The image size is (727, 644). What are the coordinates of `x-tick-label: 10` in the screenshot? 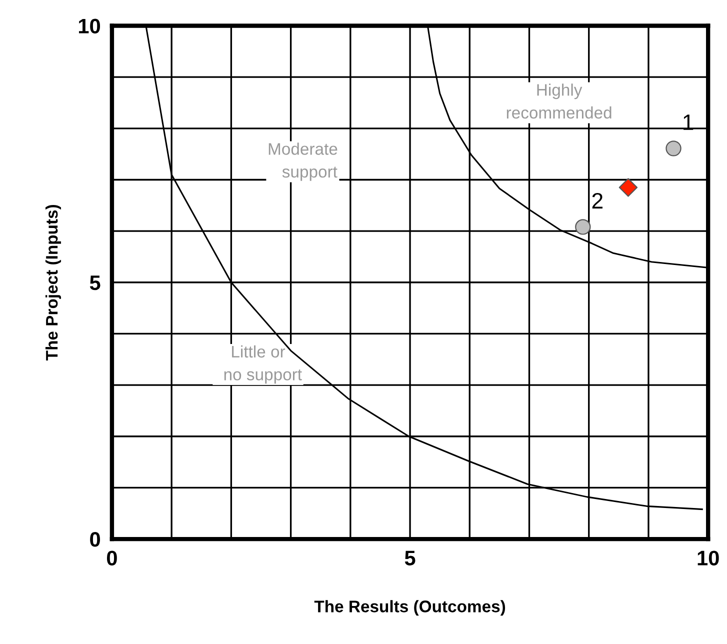 It's located at (708, 558).